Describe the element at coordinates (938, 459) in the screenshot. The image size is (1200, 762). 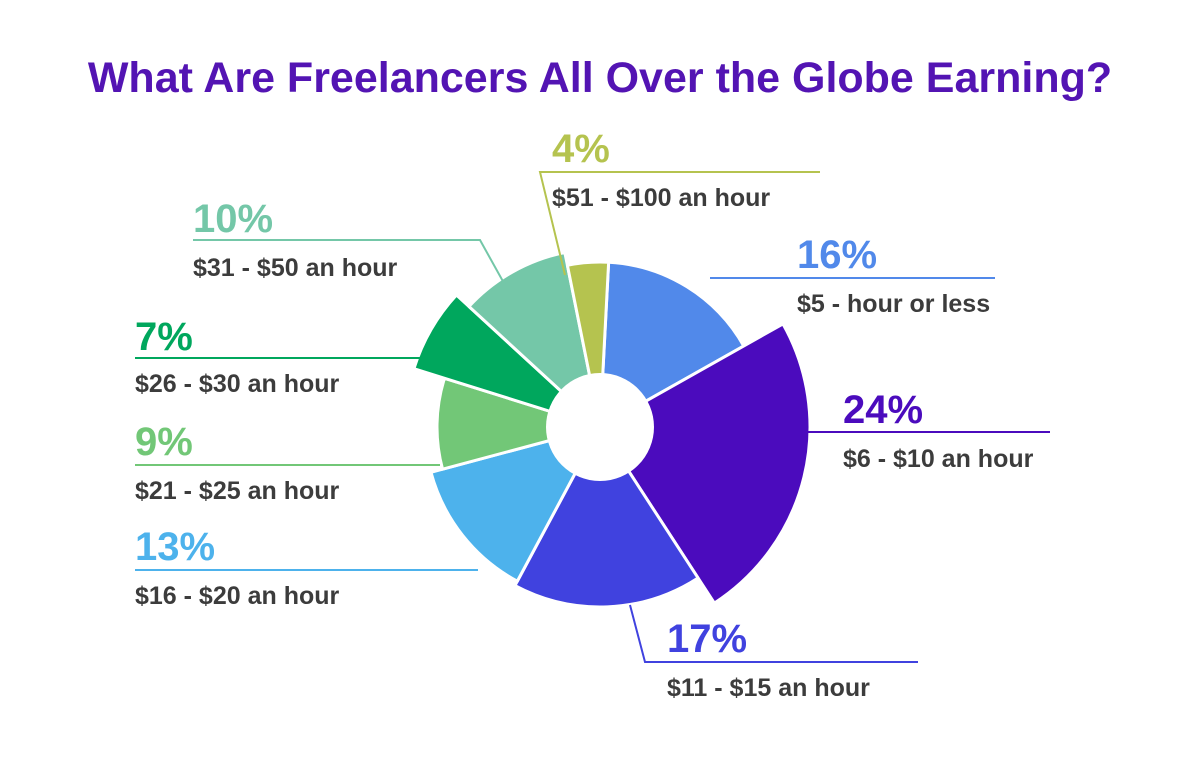
I see `range-label-6-10: $6 - $10 an hour` at that location.